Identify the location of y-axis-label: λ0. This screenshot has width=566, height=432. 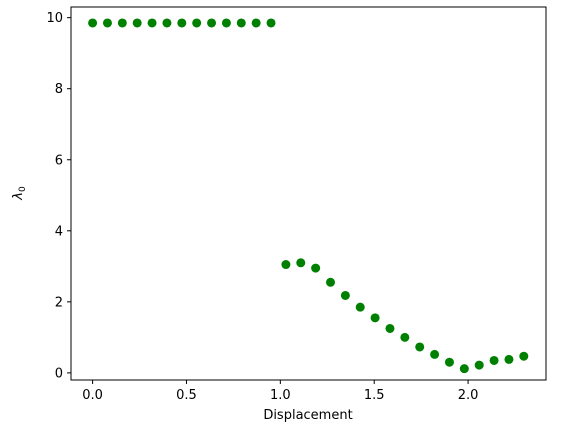
(19, 193).